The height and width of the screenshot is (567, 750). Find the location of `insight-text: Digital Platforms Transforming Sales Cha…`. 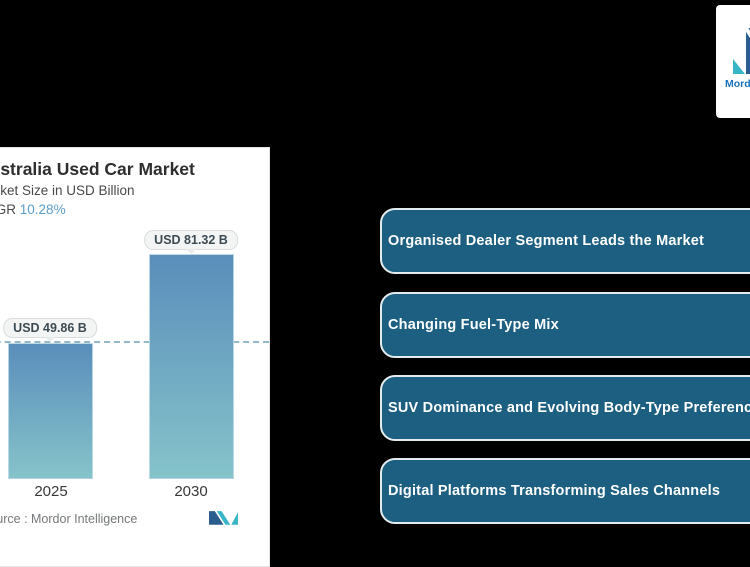

insight-text: Digital Platforms Transforming Sales Cha… is located at coordinates (554, 491).